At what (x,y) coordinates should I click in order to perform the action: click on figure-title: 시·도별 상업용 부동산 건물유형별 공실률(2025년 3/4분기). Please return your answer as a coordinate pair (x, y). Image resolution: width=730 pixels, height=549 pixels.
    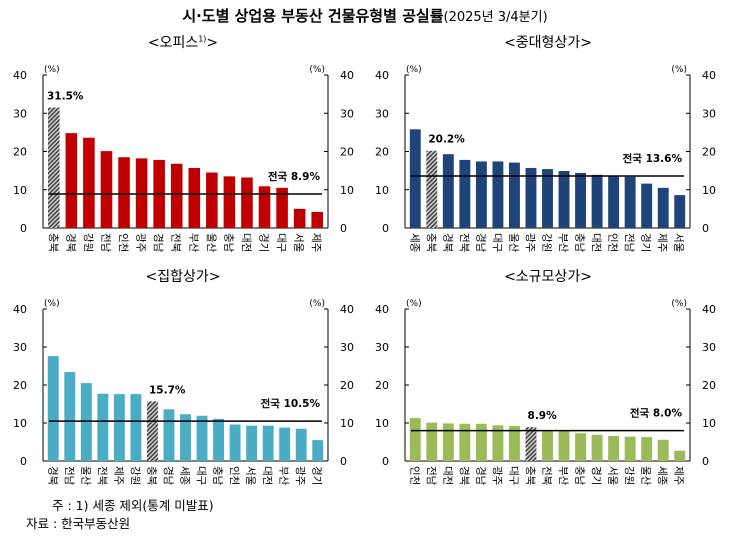
    Looking at the image, I should click on (365, 15).